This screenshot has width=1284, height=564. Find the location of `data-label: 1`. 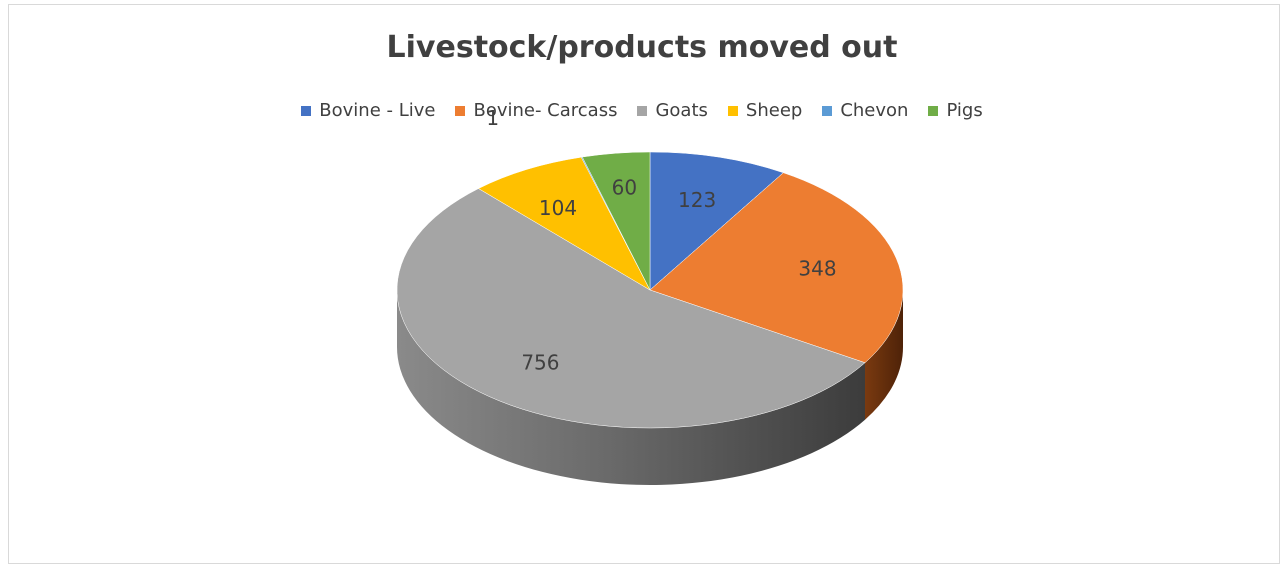

data-label: 1 is located at coordinates (492, 118).